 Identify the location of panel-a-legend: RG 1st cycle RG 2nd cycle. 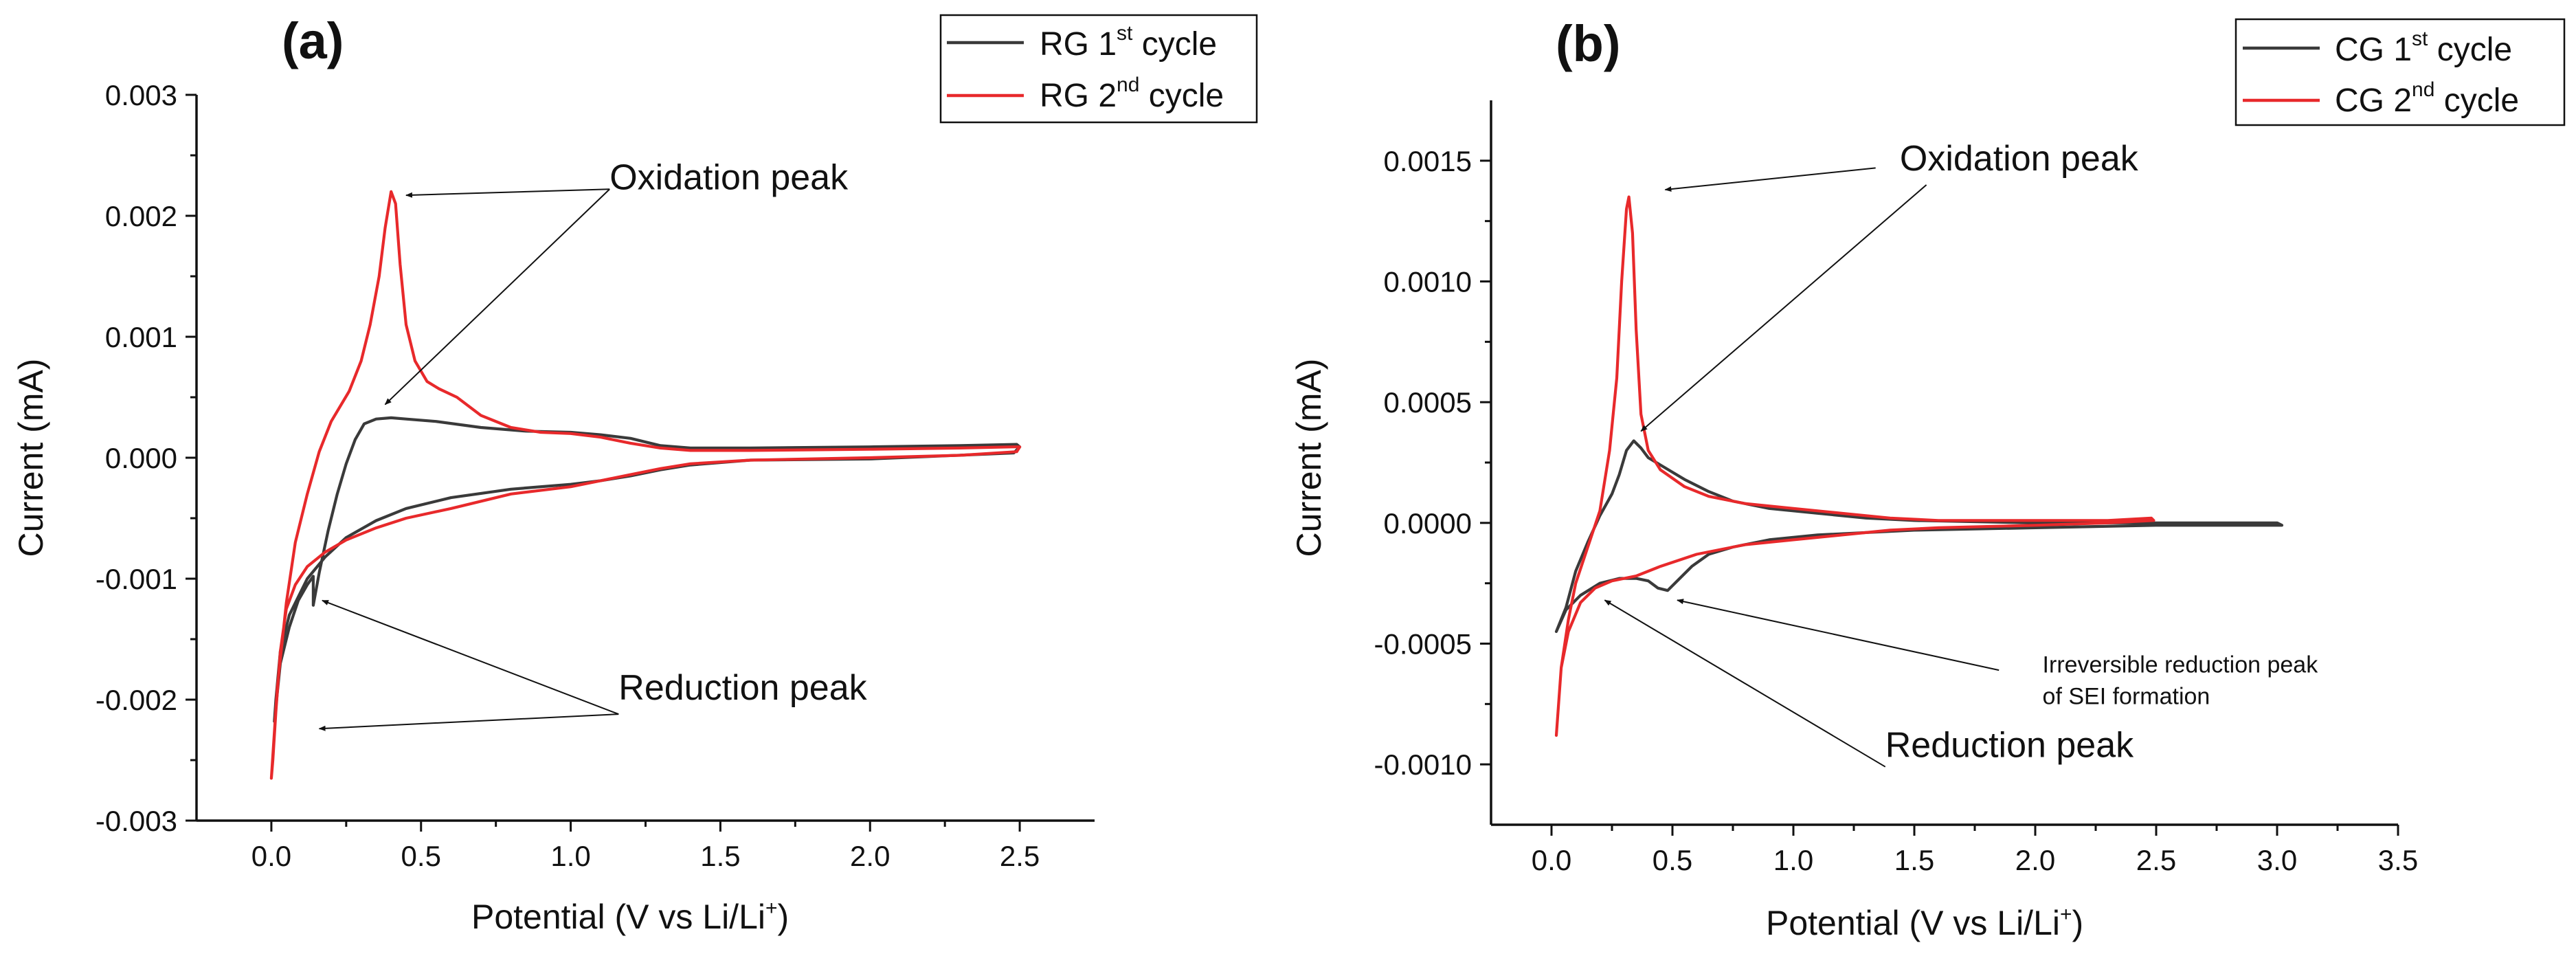
(1098, 69).